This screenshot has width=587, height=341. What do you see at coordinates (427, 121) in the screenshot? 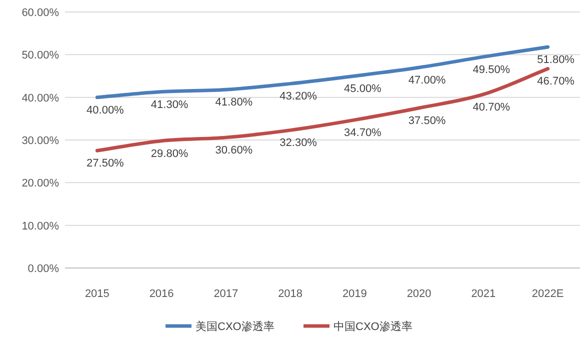
I see `data-label: 37.50%` at bounding box center [427, 121].